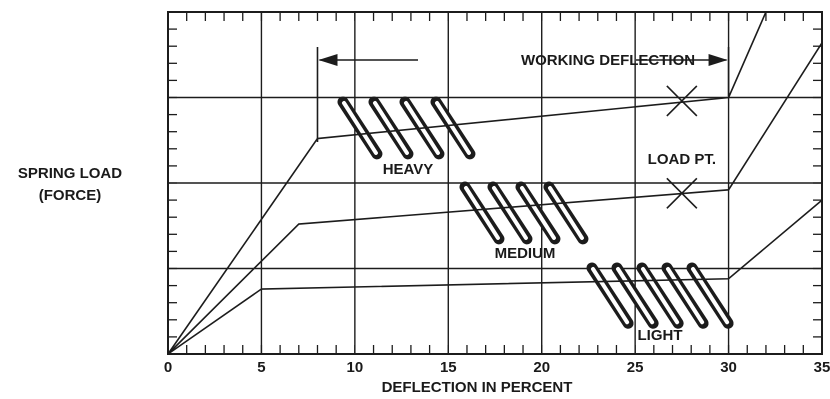 The height and width of the screenshot is (399, 830). I want to click on x-tick-label: 0, so click(168, 367).